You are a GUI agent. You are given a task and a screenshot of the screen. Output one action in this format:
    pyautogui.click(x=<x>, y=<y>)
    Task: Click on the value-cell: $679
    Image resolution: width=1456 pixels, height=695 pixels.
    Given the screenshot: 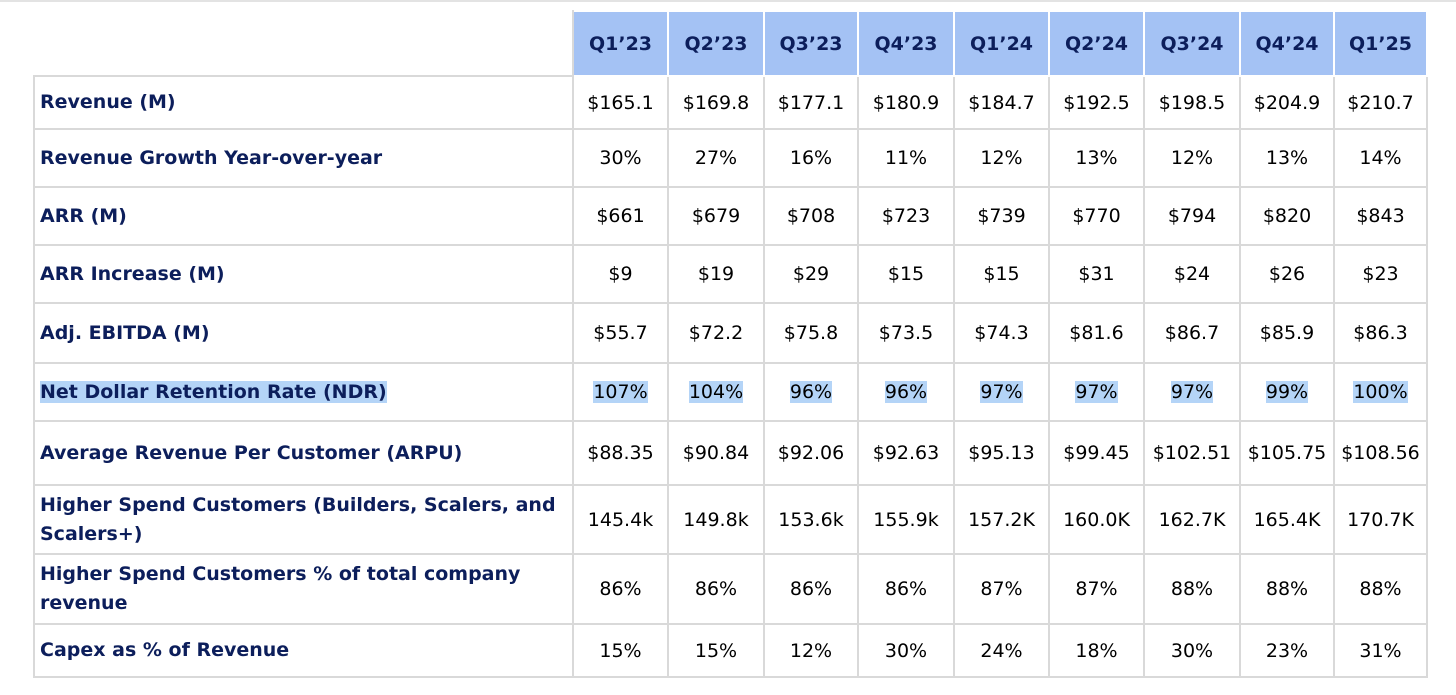 What is the action you would take?
    pyautogui.click(x=716, y=216)
    